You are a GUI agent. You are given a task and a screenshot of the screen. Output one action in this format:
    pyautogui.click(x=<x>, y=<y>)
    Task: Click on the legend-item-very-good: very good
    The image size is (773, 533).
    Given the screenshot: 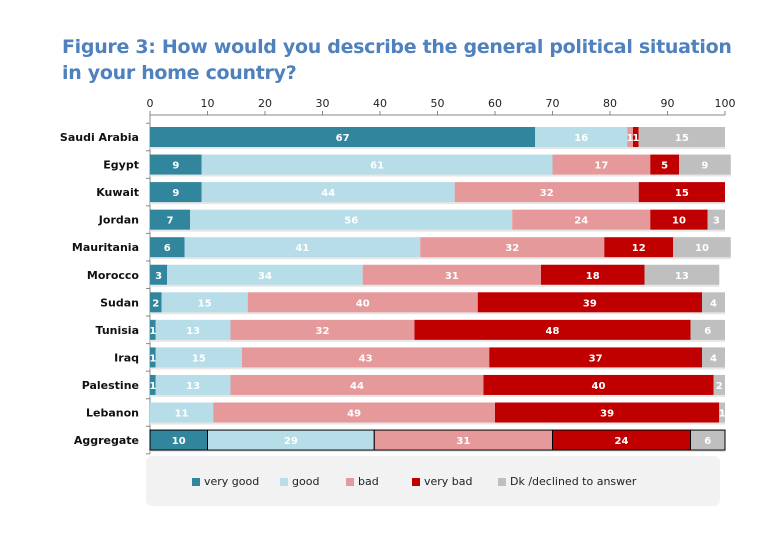 What is the action you would take?
    pyautogui.click(x=225, y=481)
    